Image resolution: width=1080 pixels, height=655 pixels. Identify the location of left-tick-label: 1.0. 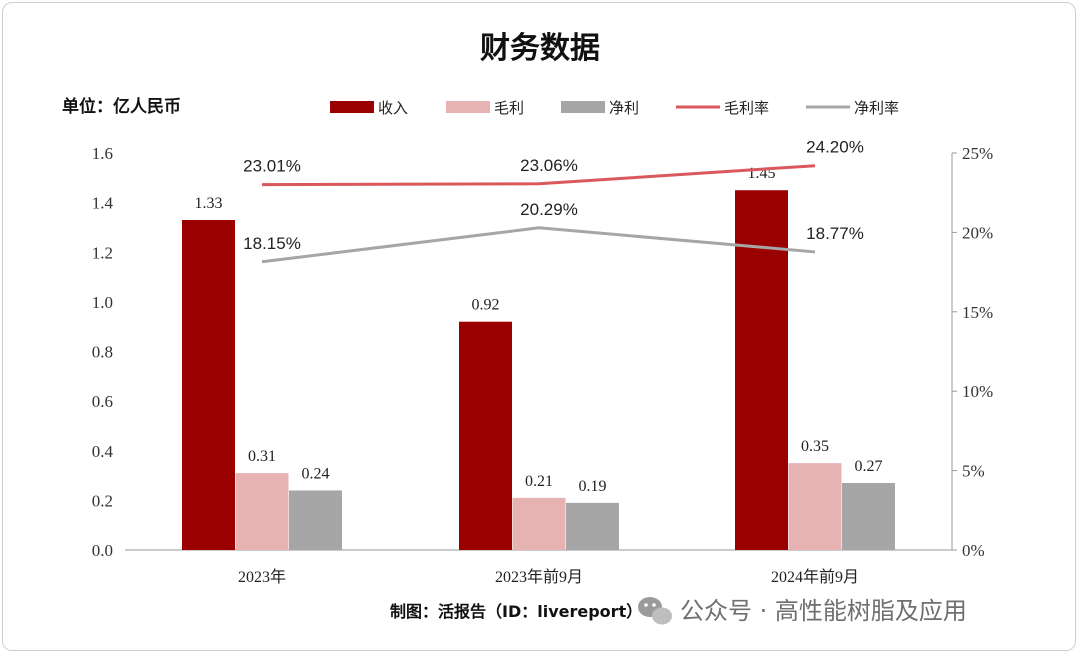
(102, 302).